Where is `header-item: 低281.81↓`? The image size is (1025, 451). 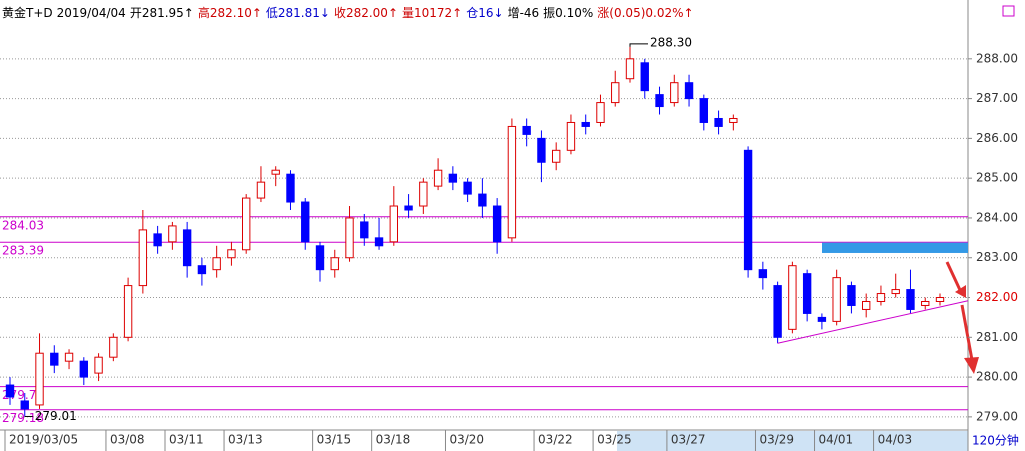 header-item: 低281.81↓ is located at coordinates (298, 13).